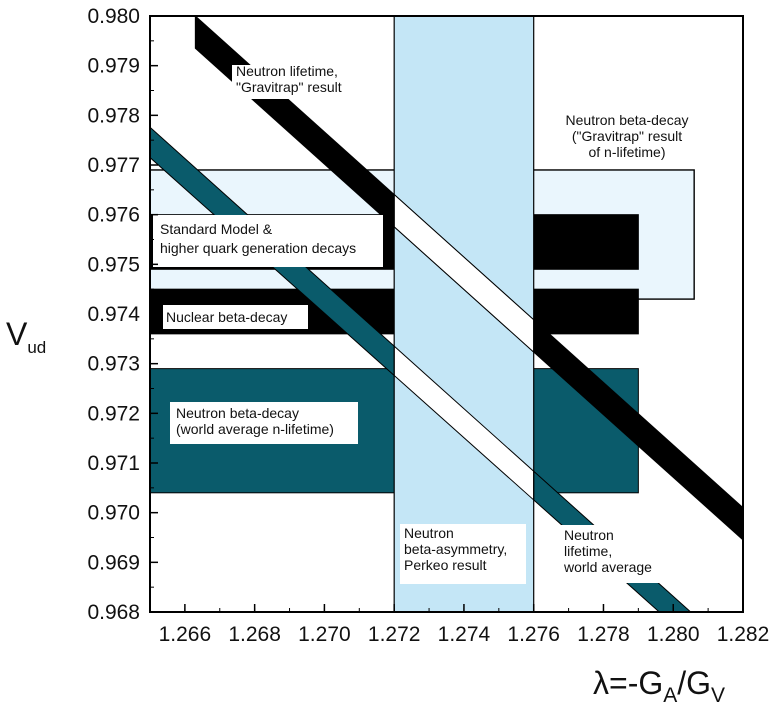  What do you see at coordinates (226, 317) in the screenshot?
I see `annotation-line: Nuclear beta-decay` at bounding box center [226, 317].